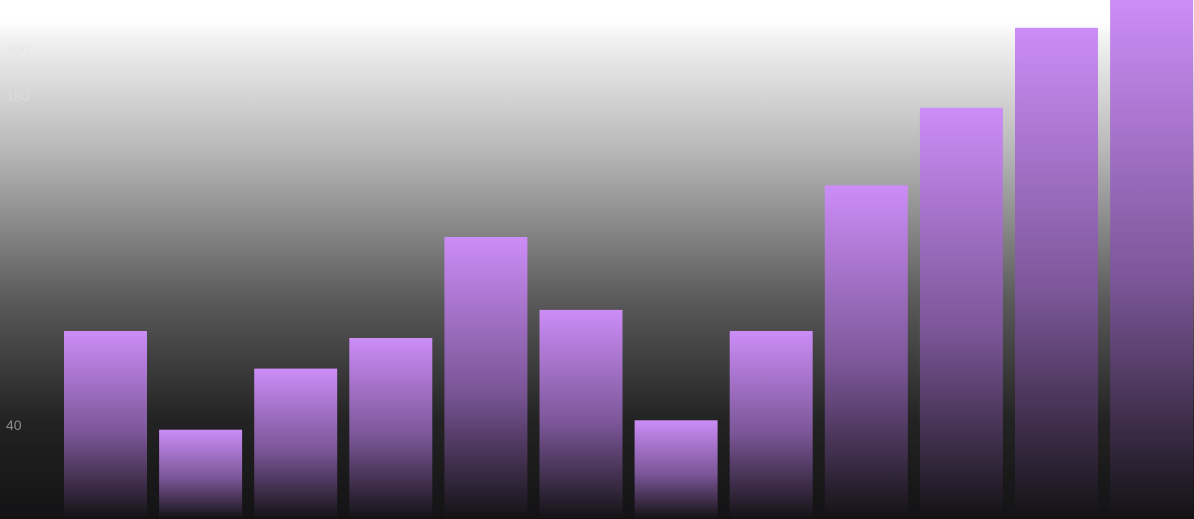 The image size is (1194, 519). What do you see at coordinates (14, 425) in the screenshot?
I see `y-tick-label: 40` at bounding box center [14, 425].